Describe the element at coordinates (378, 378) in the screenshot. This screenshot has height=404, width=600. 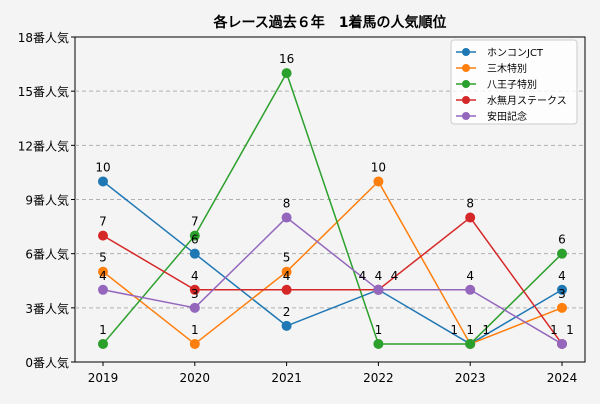
I see `x-tick-label: 2022` at that location.